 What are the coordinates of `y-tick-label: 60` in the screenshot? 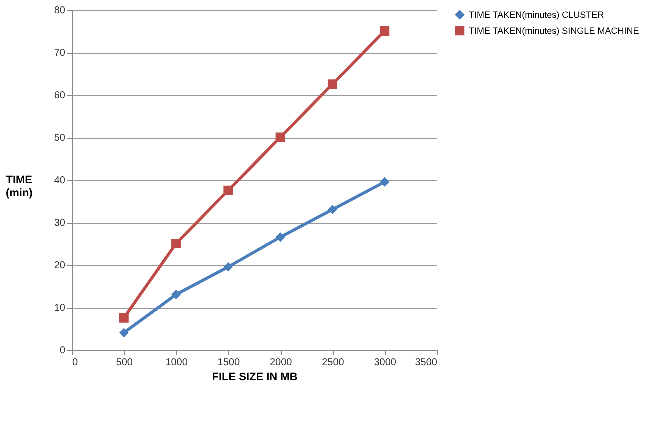 It's located at (60, 96).